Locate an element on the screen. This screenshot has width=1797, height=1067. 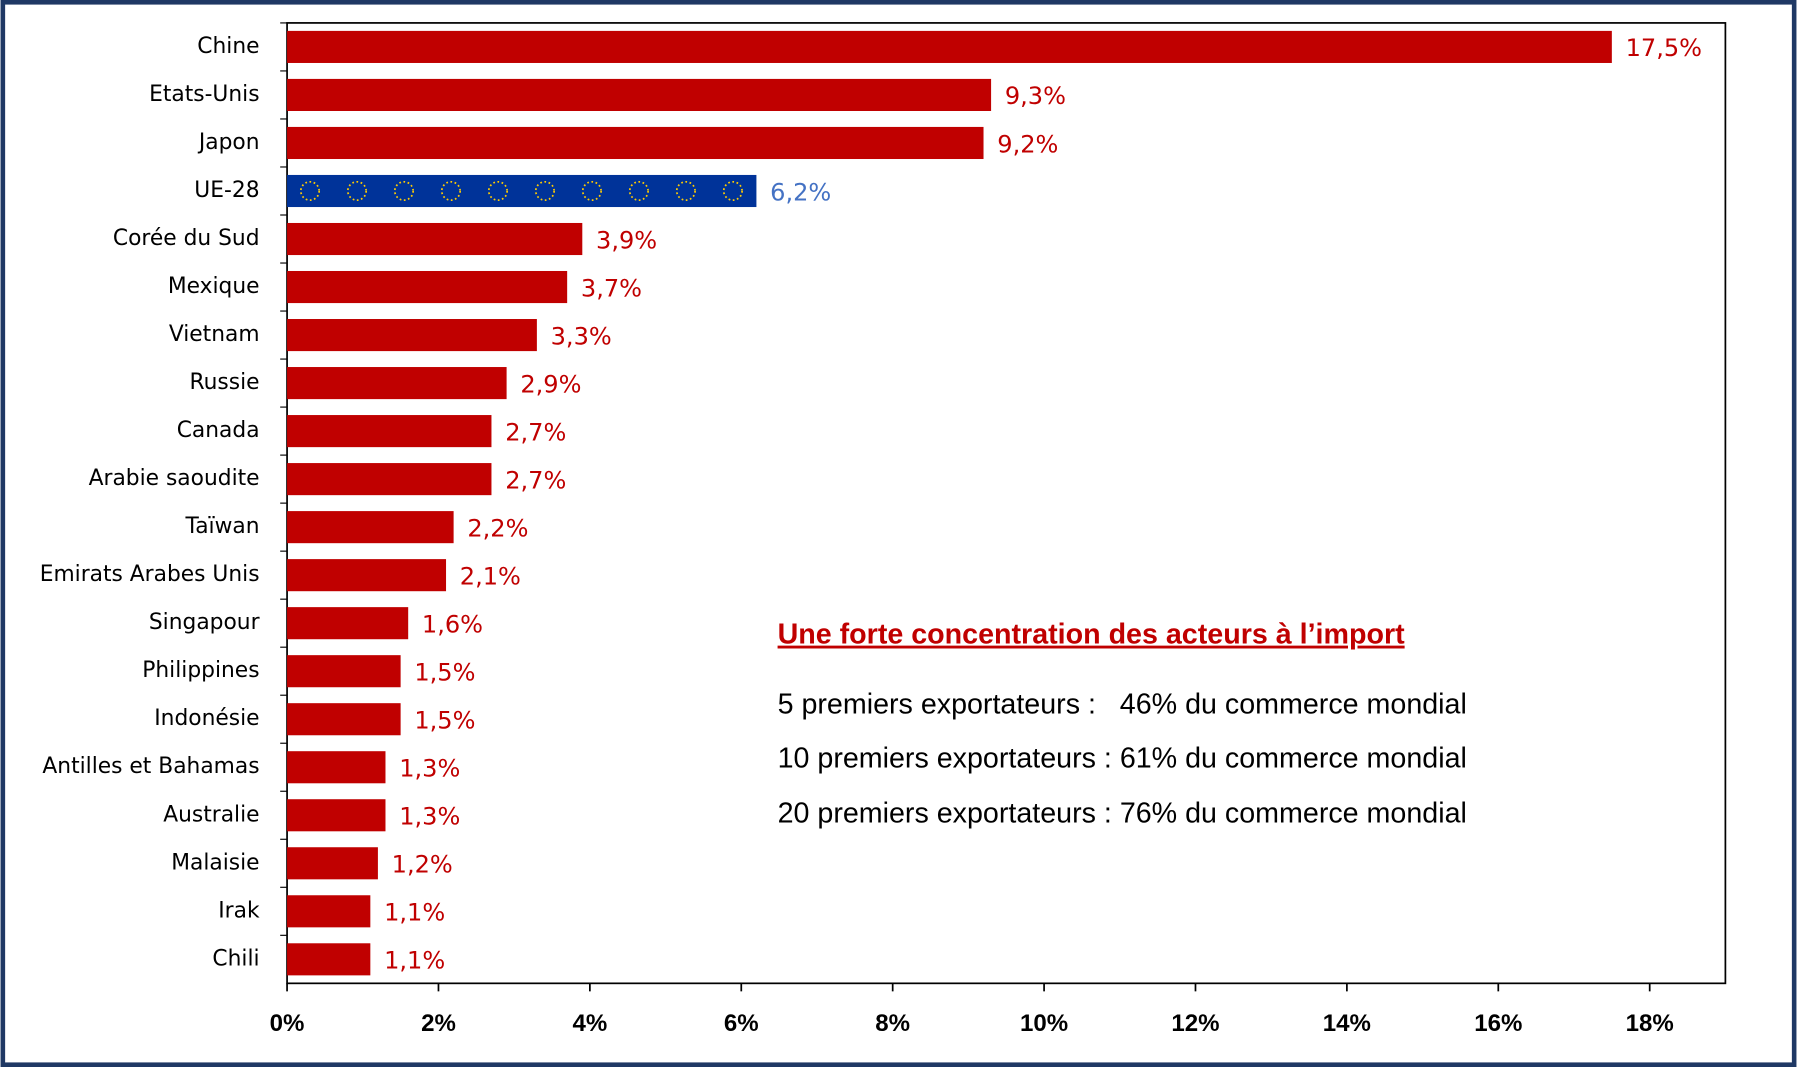
value-label: 3,3% is located at coordinates (581, 336).